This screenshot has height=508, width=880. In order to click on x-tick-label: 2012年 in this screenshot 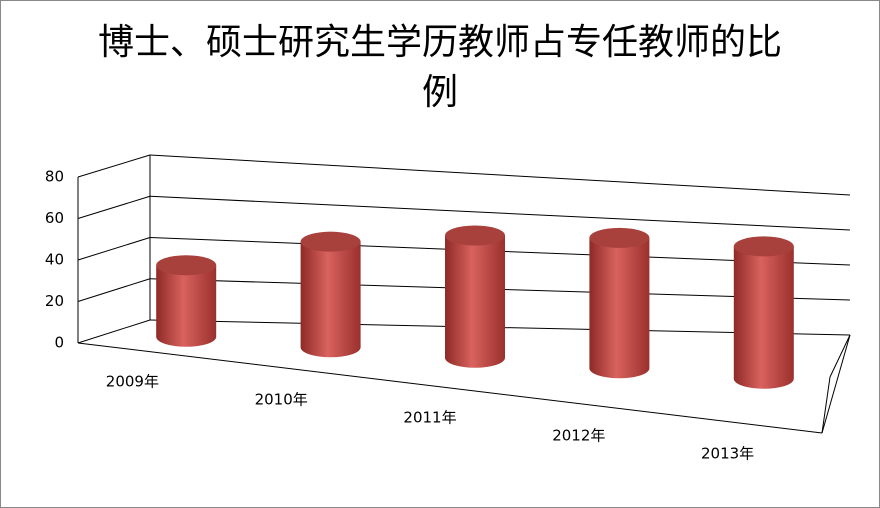, I will do `click(578, 436)`.